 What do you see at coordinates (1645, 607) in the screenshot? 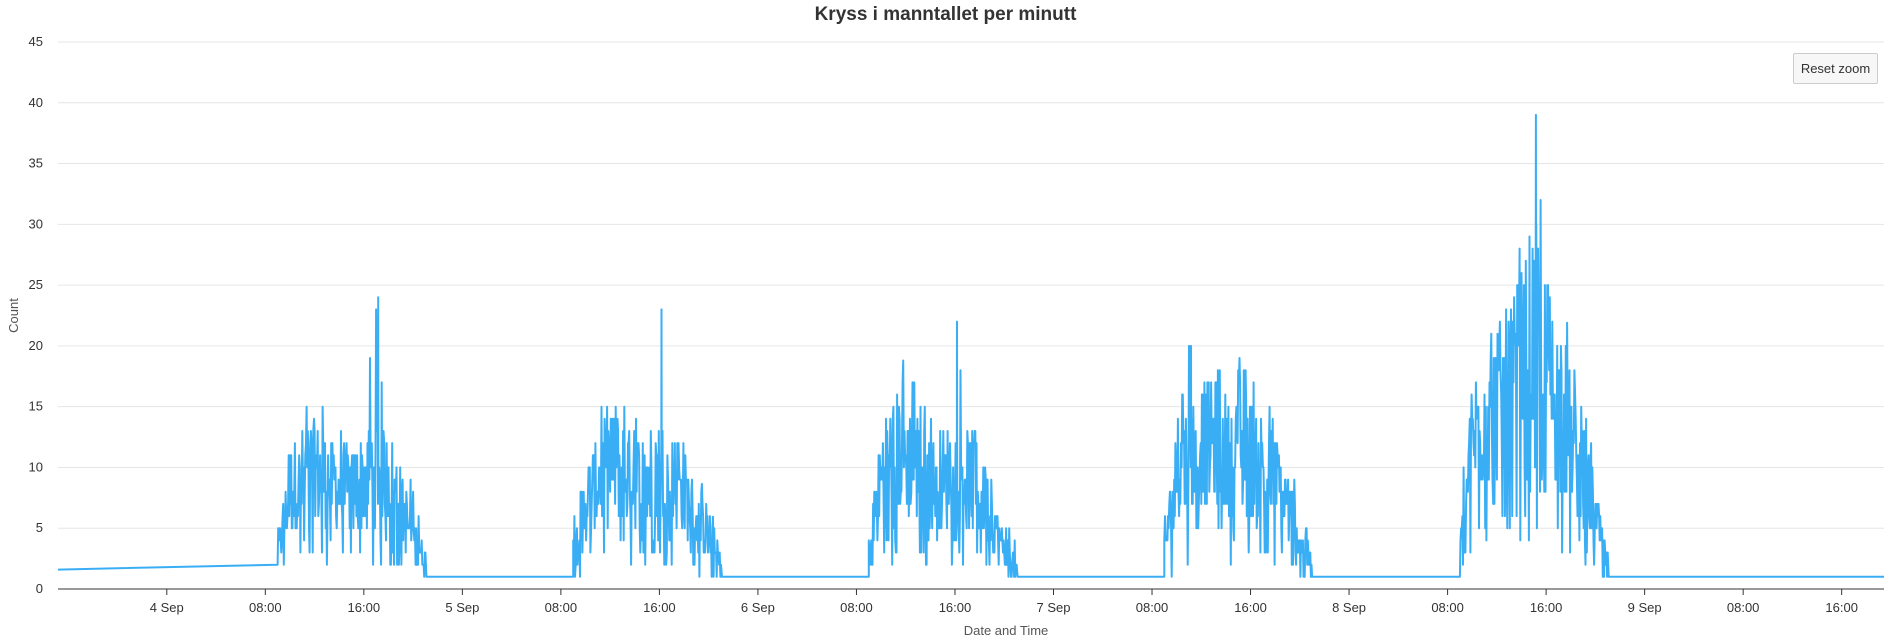
I see `x-tick-label: 9 Sep` at bounding box center [1645, 607].